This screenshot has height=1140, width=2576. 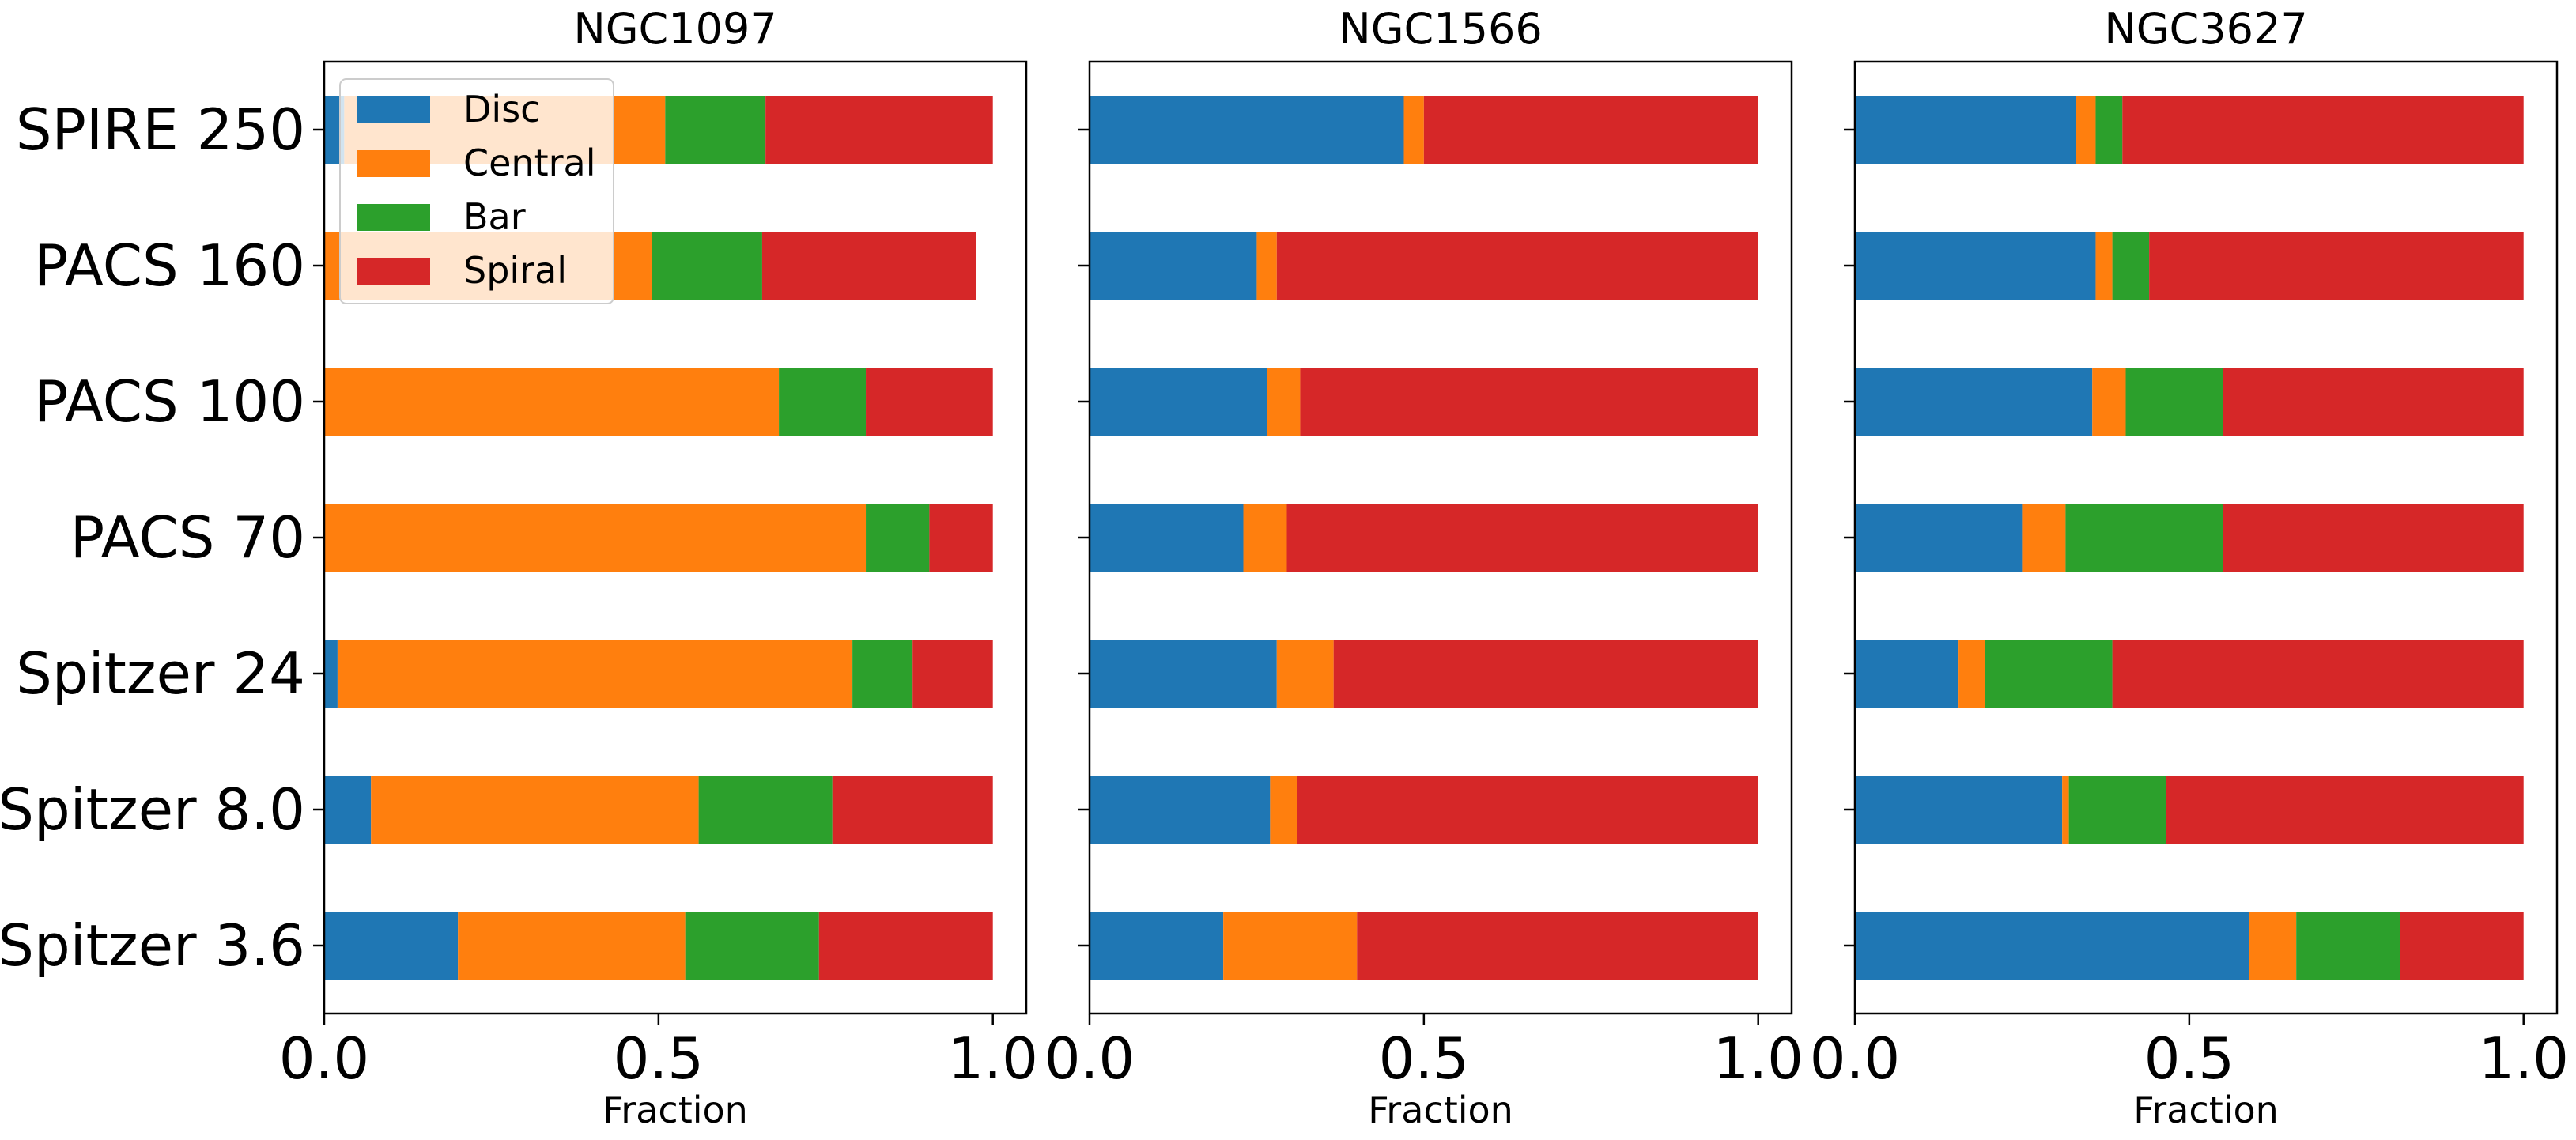 I want to click on legend-box, so click(x=476, y=191).